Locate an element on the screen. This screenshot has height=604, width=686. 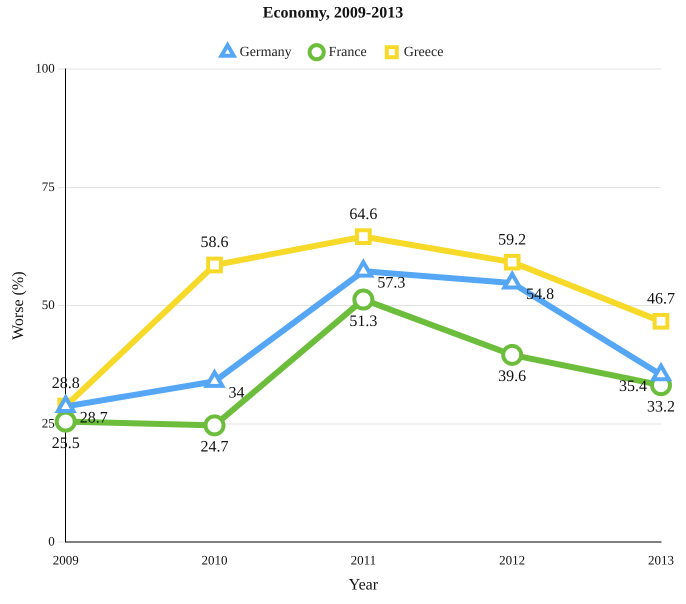
data-label: 35.4 is located at coordinates (633, 386).